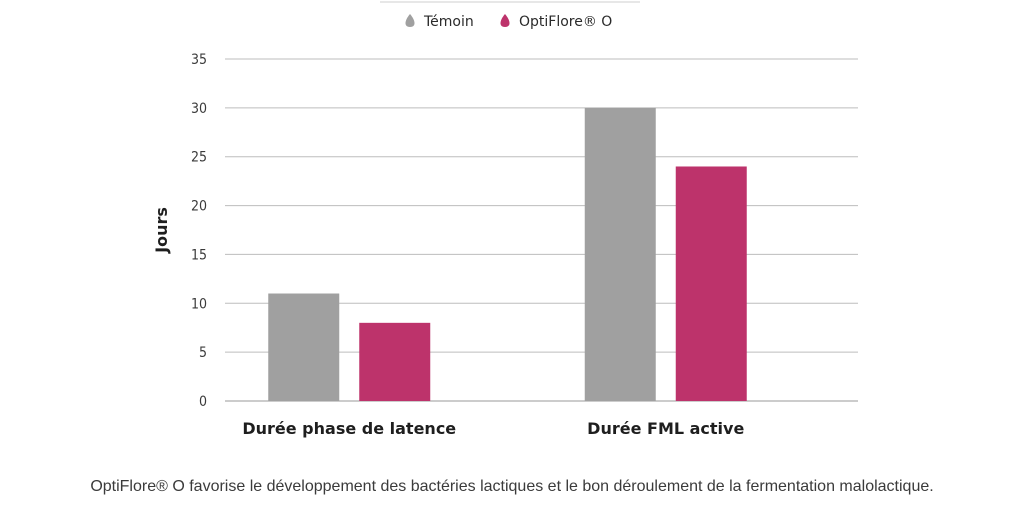 The height and width of the screenshot is (519, 1024). Describe the element at coordinates (199, 304) in the screenshot. I see `y-tick-label: 10` at that location.